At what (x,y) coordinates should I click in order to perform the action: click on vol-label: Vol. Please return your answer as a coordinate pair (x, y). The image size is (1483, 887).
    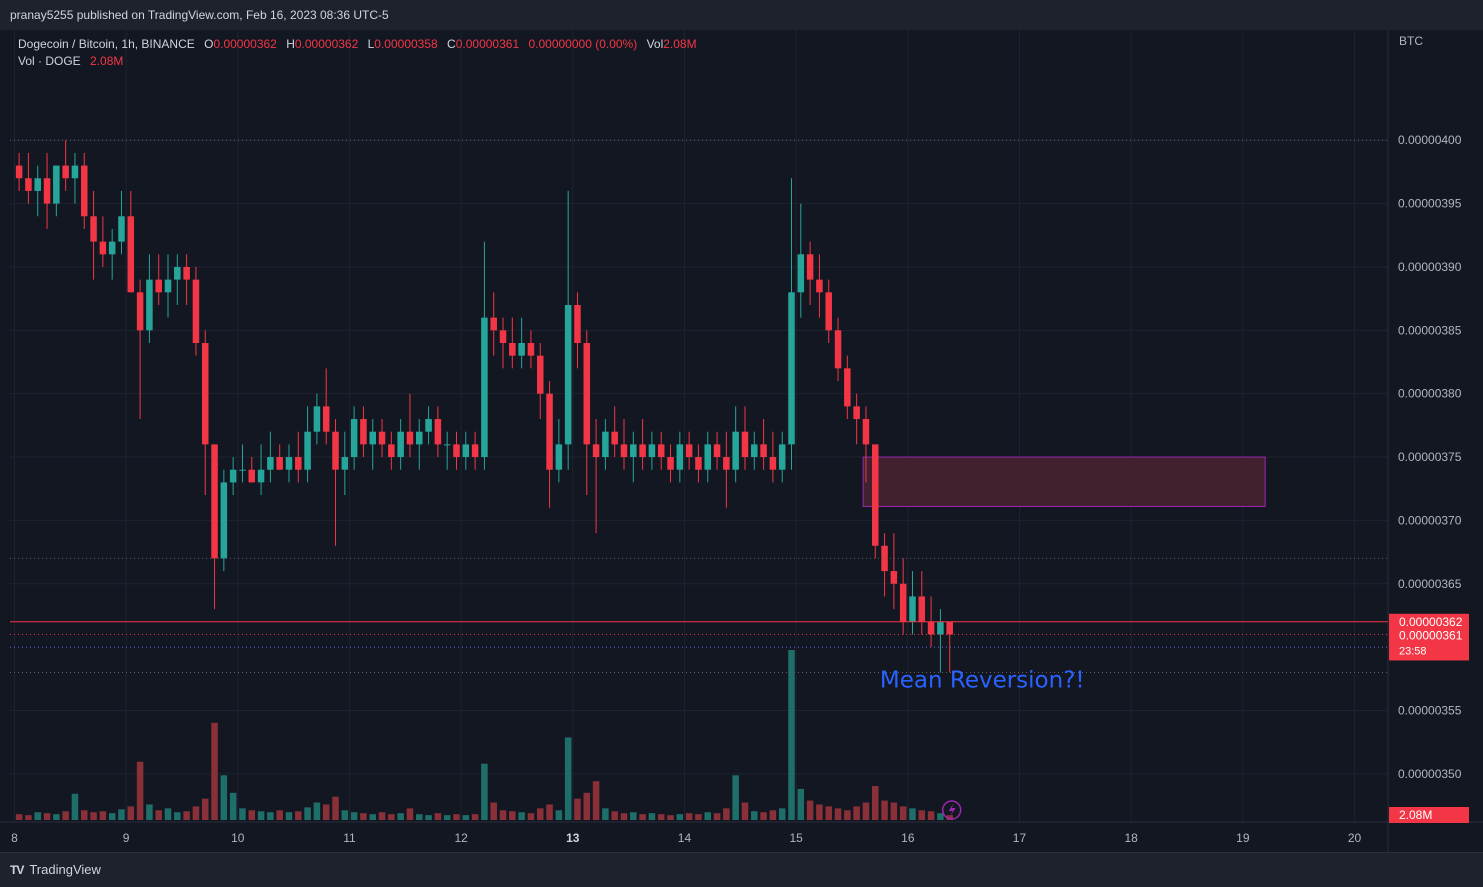
    Looking at the image, I should click on (655, 44).